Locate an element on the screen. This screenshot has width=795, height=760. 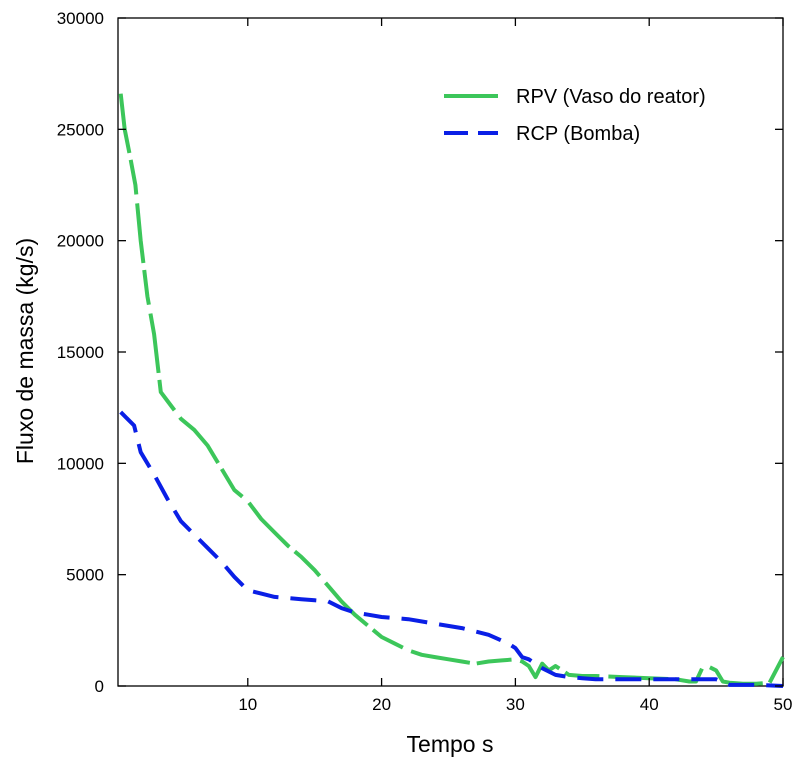
y-tick-label: 15000 is located at coordinates (80, 352).